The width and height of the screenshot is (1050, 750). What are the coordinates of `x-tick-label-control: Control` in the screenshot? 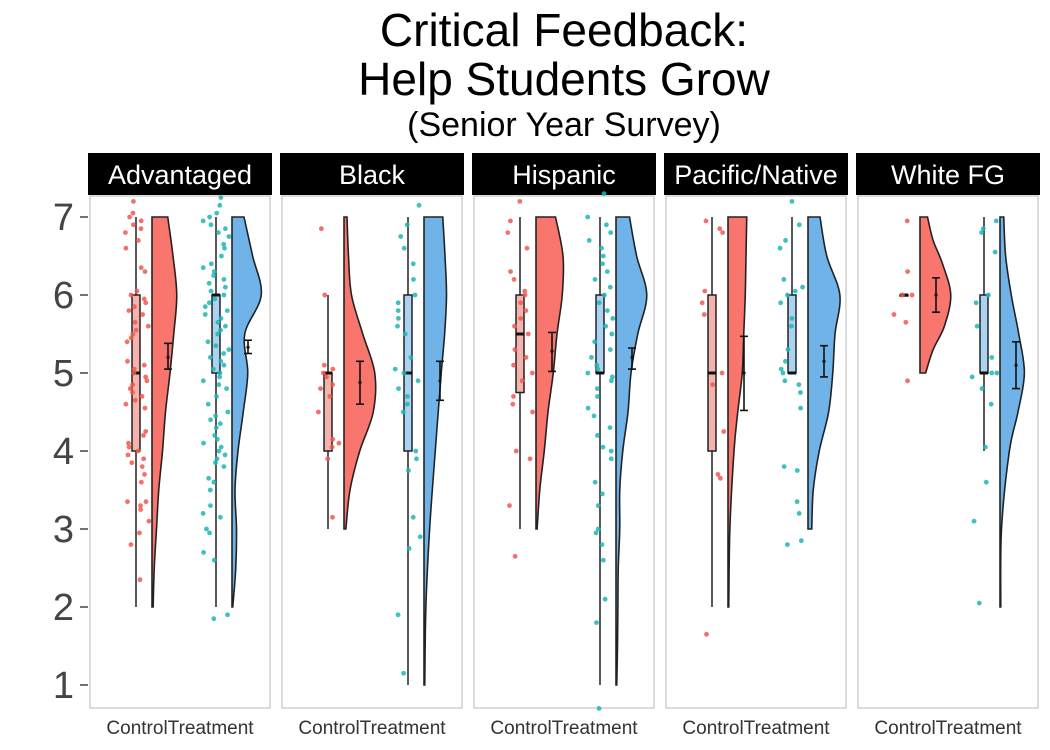 It's located at (712, 728).